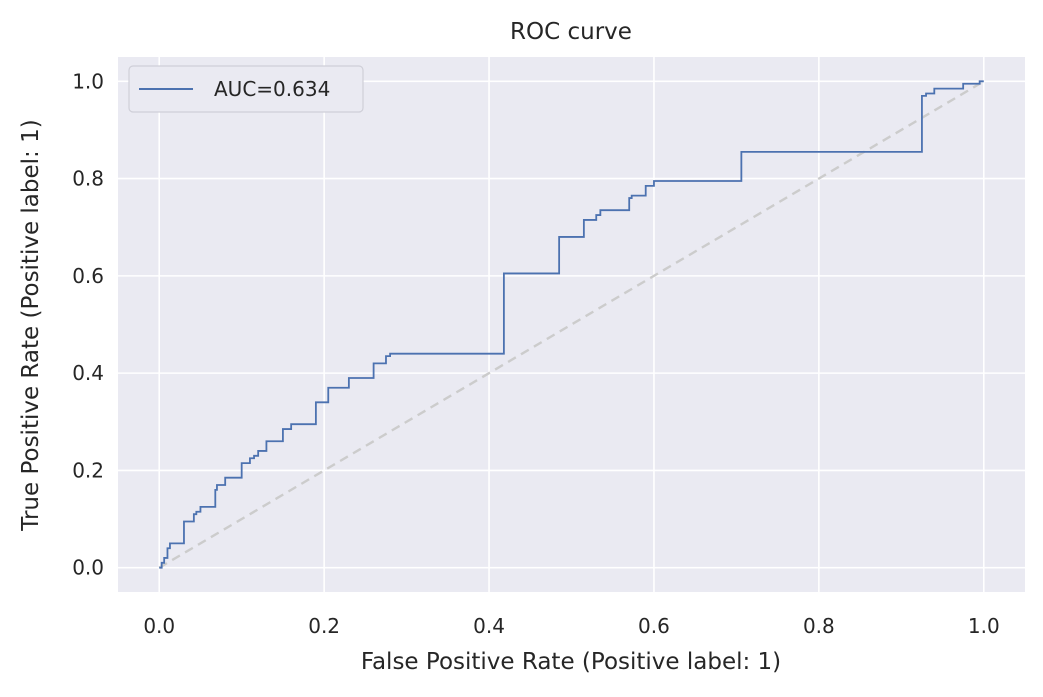  What do you see at coordinates (324, 626) in the screenshot?
I see `x-tick-label: 0.2` at bounding box center [324, 626].